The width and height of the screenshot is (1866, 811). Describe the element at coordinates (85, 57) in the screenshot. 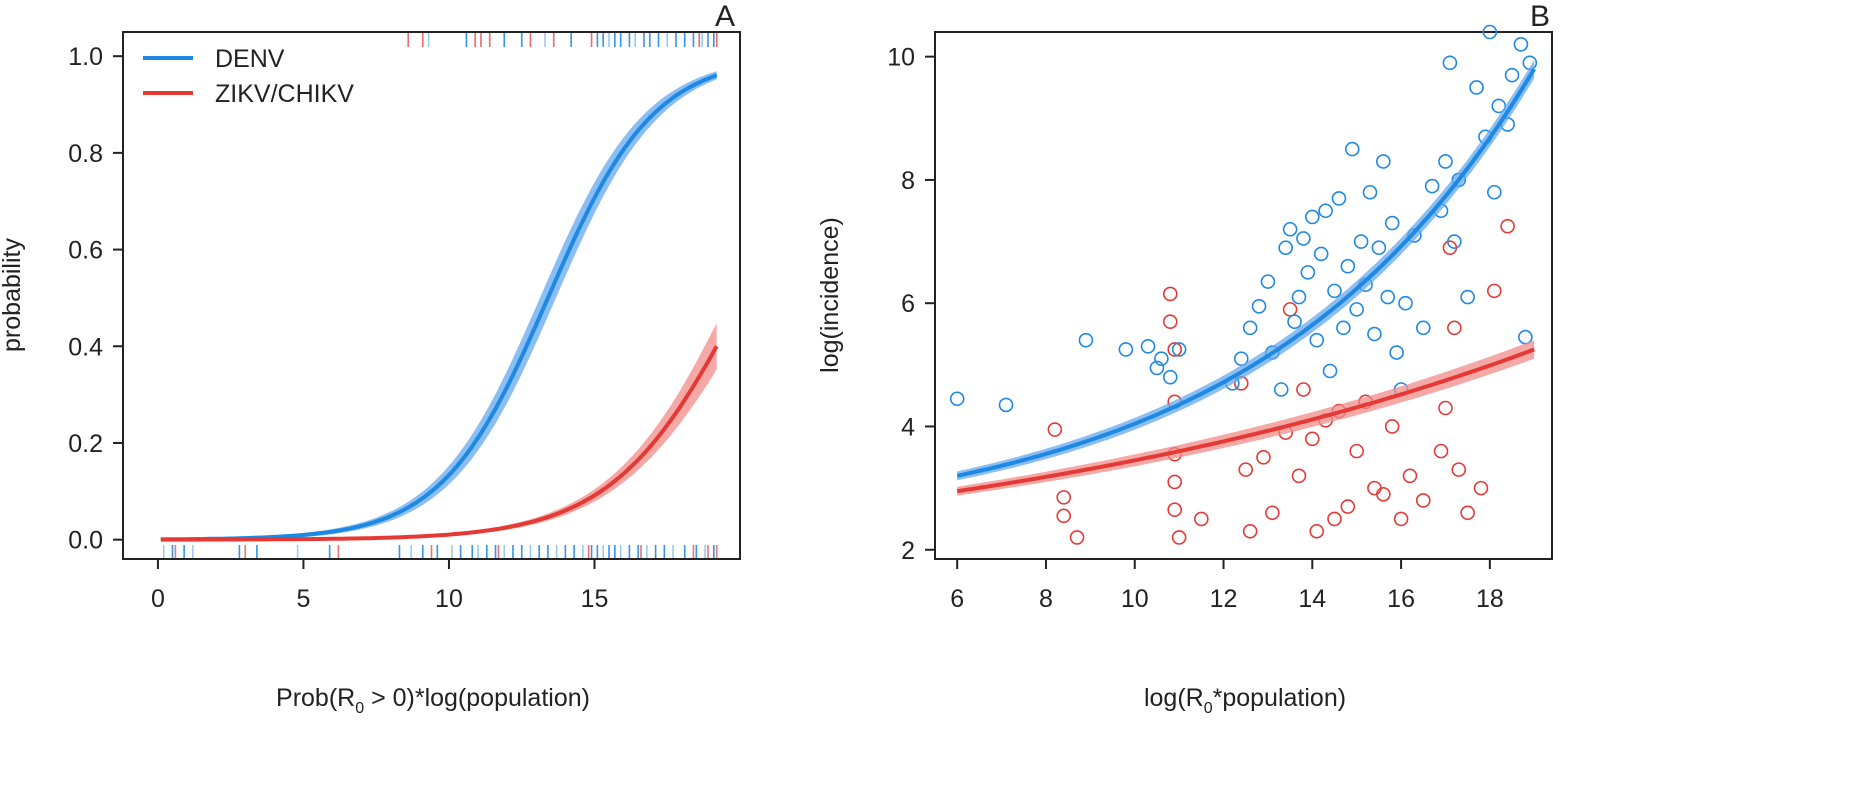

I see `panel-a-y-tick-label: 1.0` at that location.